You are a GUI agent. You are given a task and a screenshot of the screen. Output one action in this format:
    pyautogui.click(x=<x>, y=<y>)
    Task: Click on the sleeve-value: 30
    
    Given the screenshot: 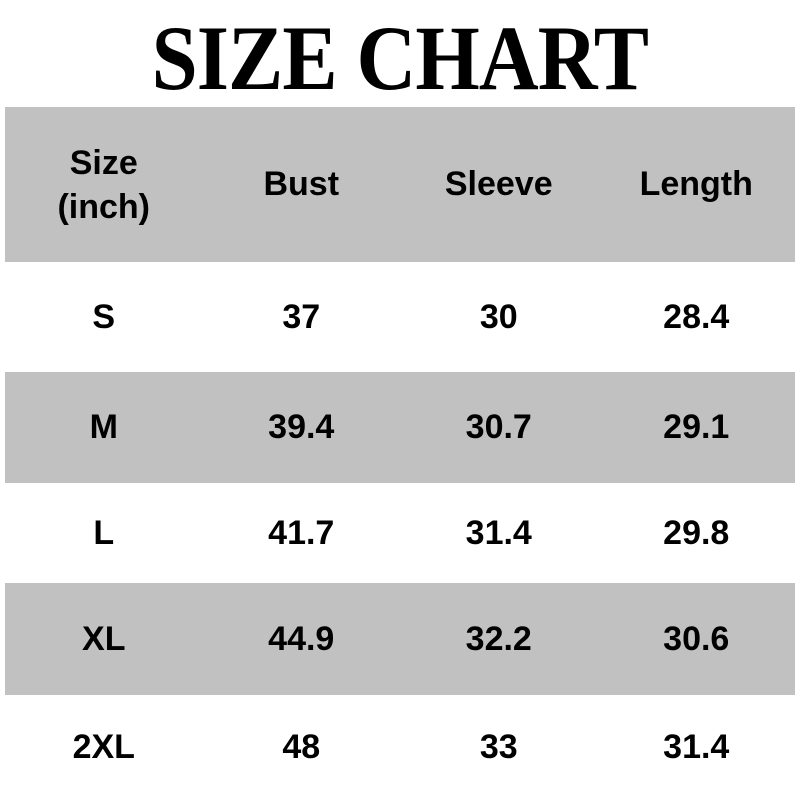 What is the action you would take?
    pyautogui.click(x=498, y=316)
    